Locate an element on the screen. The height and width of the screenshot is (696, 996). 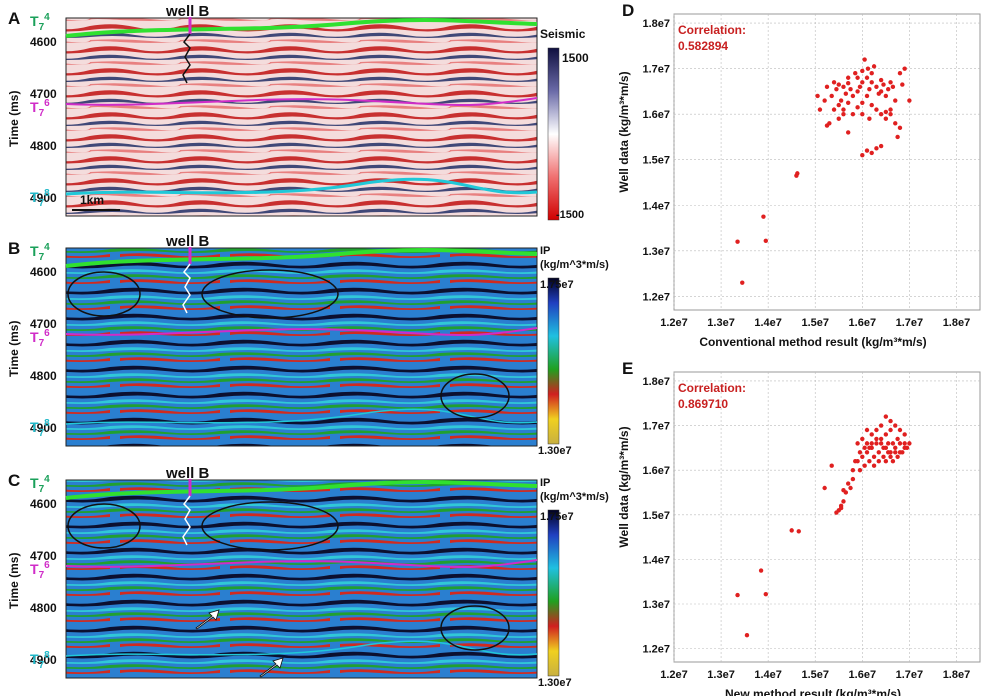
panel-letter: A is located at coordinates (14, 18).